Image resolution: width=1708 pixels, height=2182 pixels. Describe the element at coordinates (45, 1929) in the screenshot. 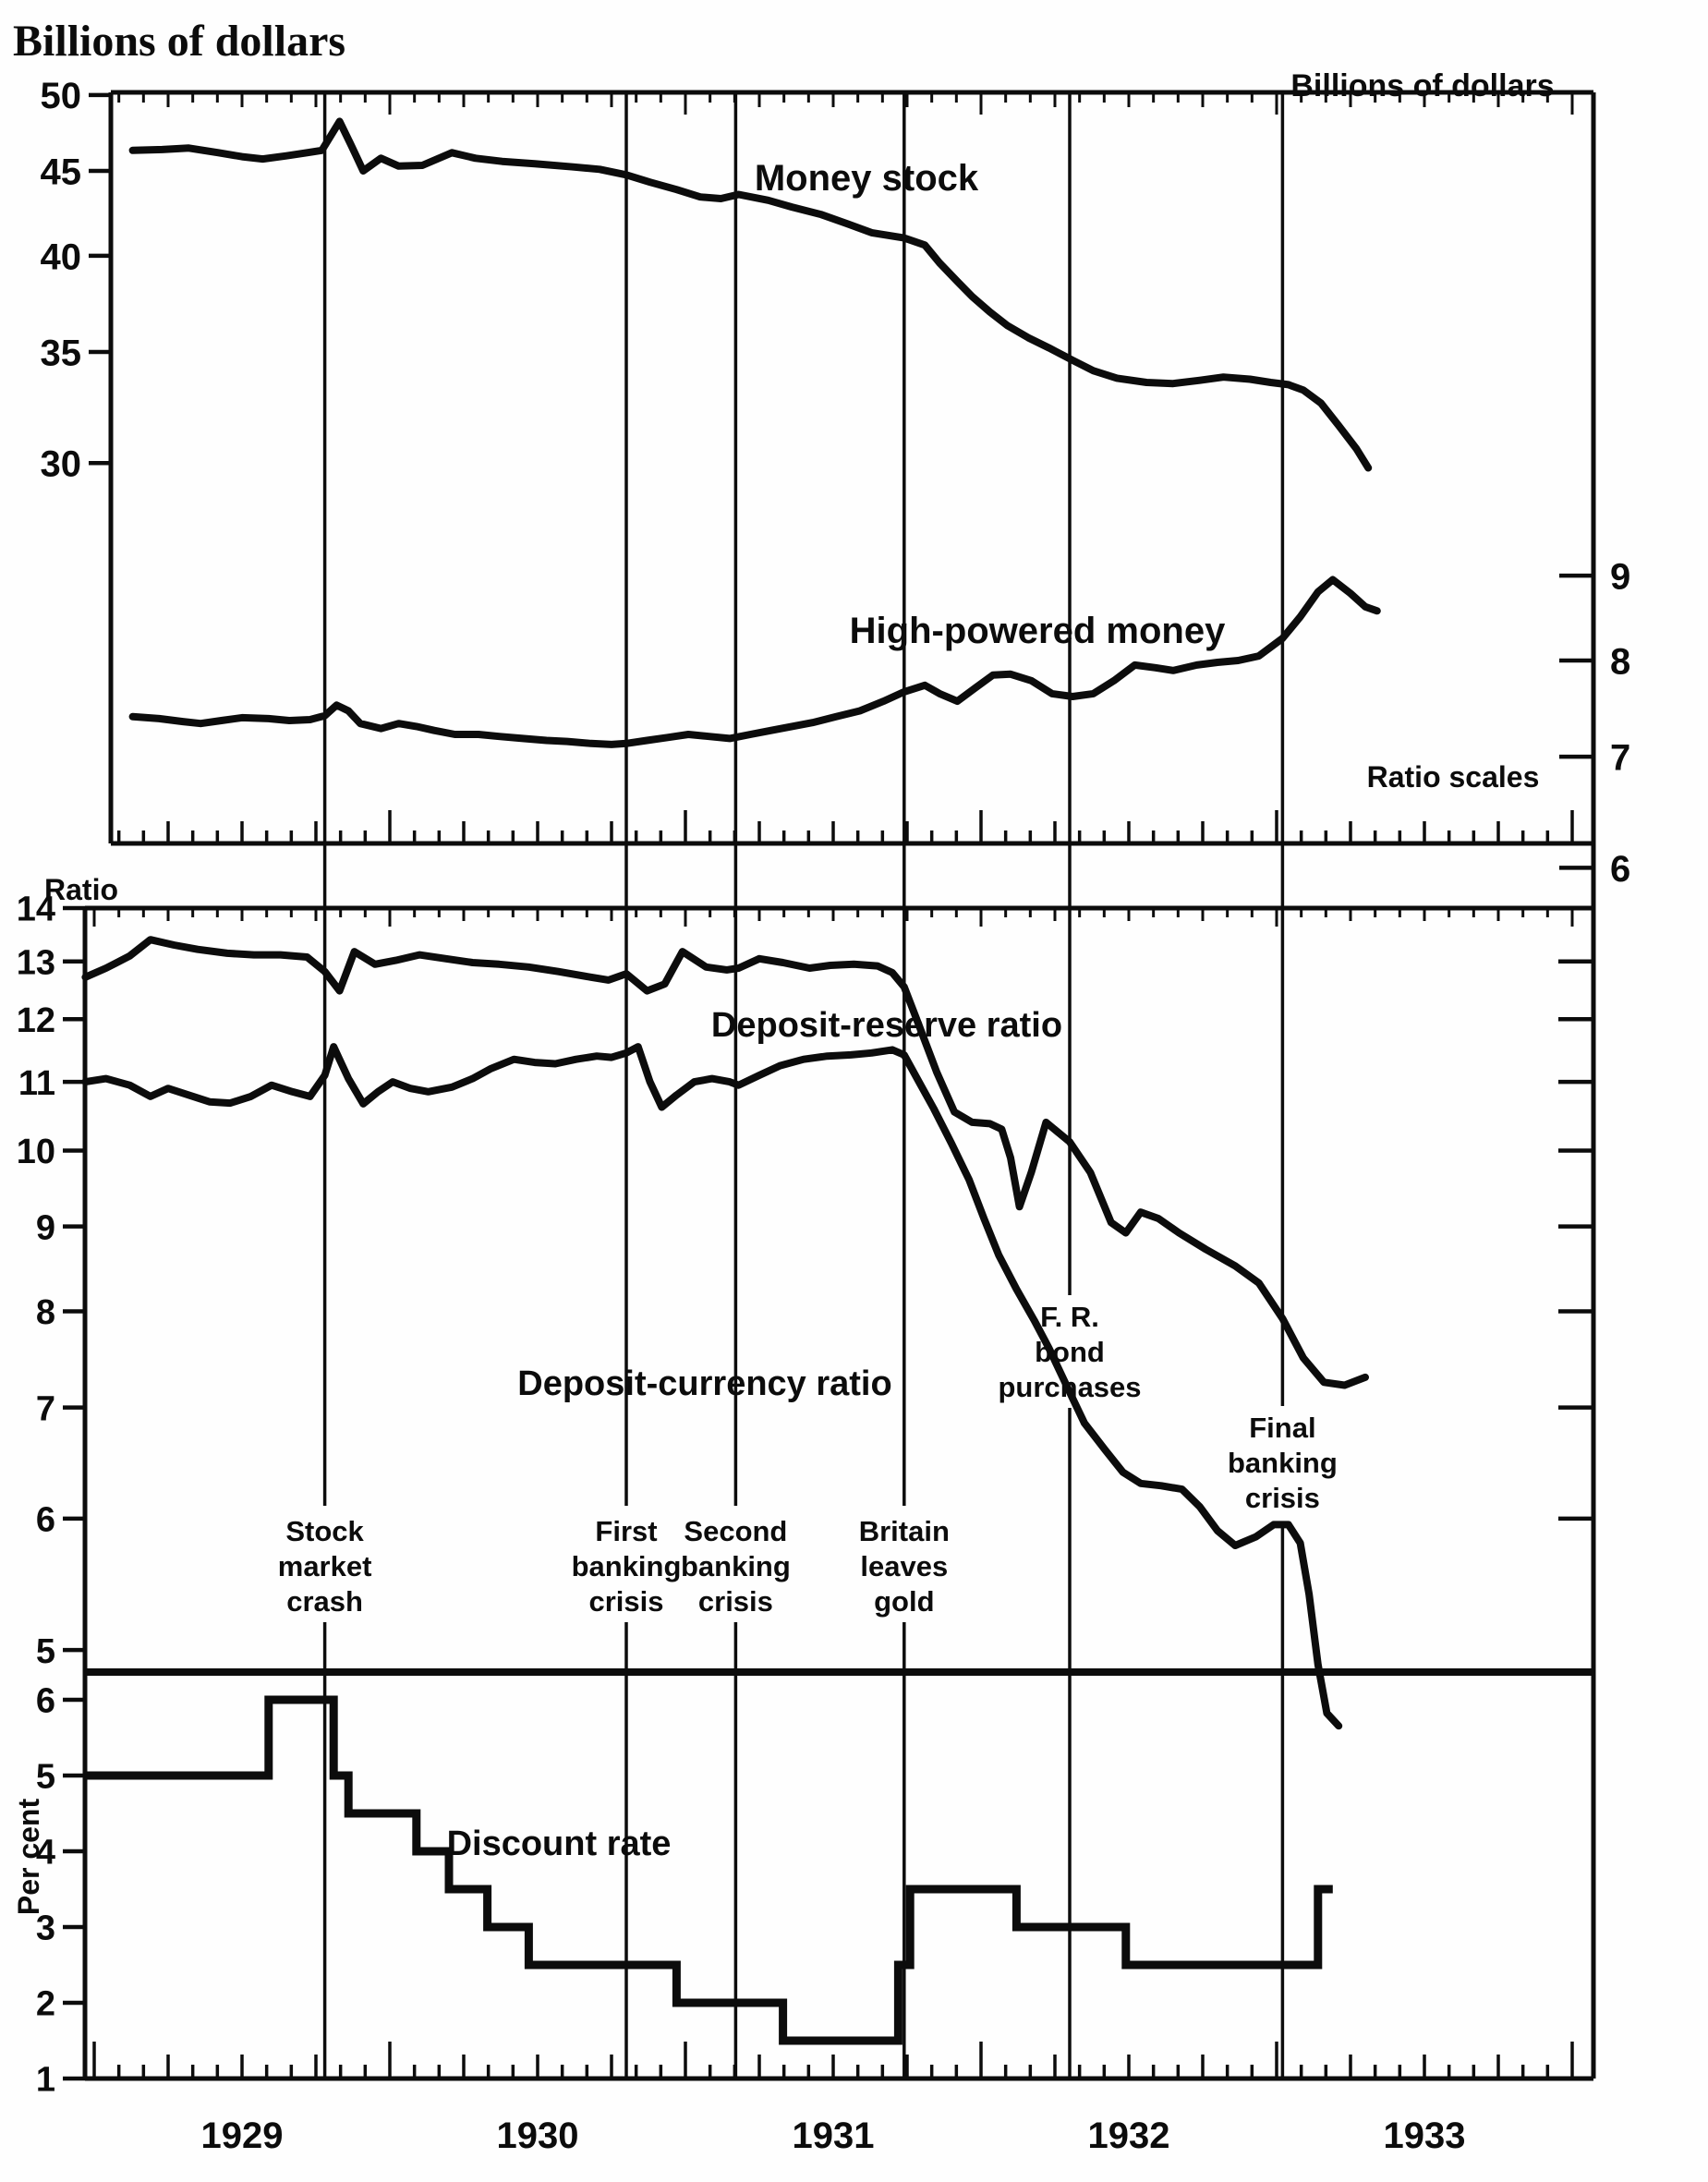

I see `percent-axis-label: 3` at that location.